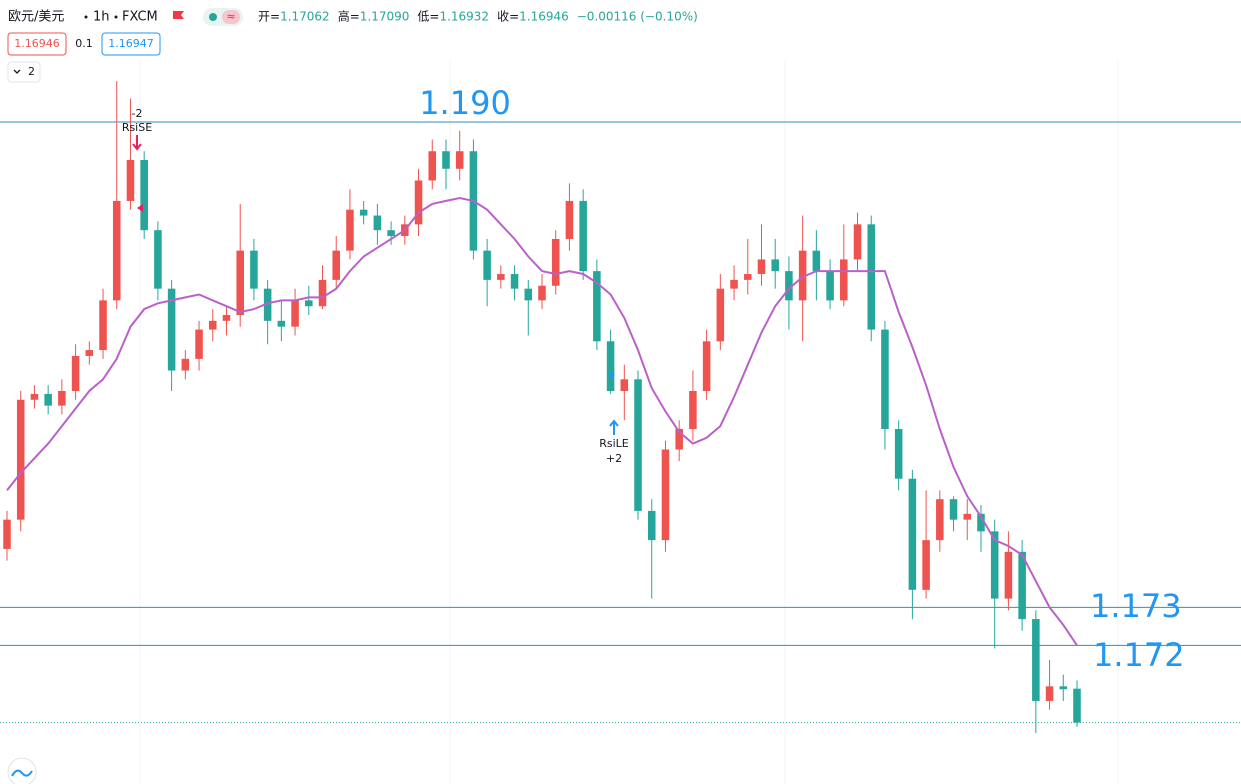  Describe the element at coordinates (22, 773) in the screenshot. I see `logo-wave` at that location.